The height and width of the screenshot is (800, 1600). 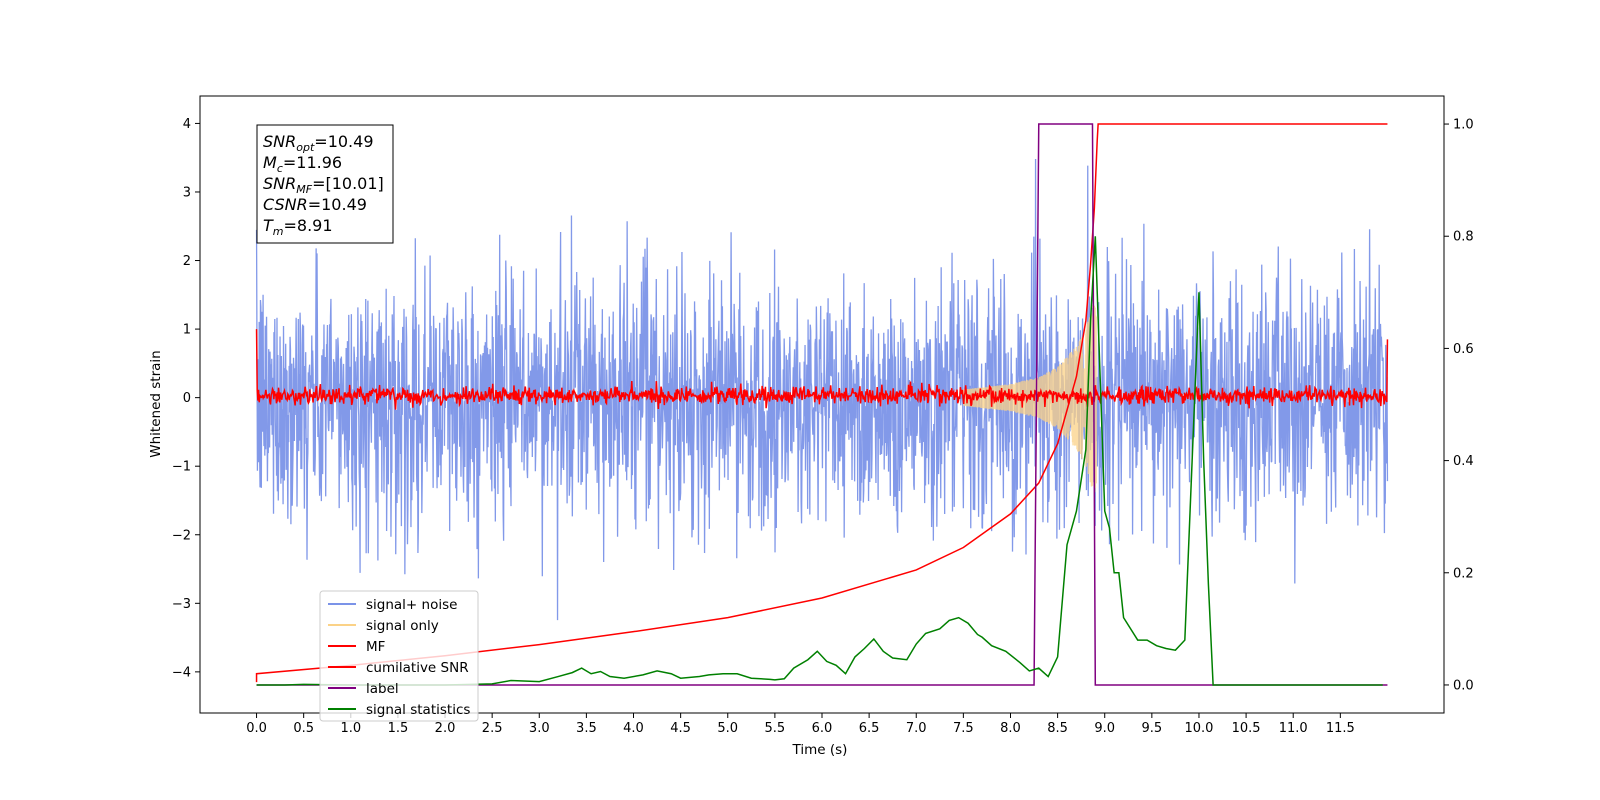 What do you see at coordinates (1463, 237) in the screenshot?
I see `y2-tick-label: 0.8` at bounding box center [1463, 237].